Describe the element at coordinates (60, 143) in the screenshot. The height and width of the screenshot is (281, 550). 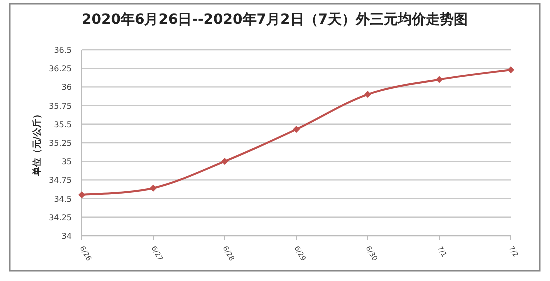
I see `y-tick-label: 35.25` at that location.